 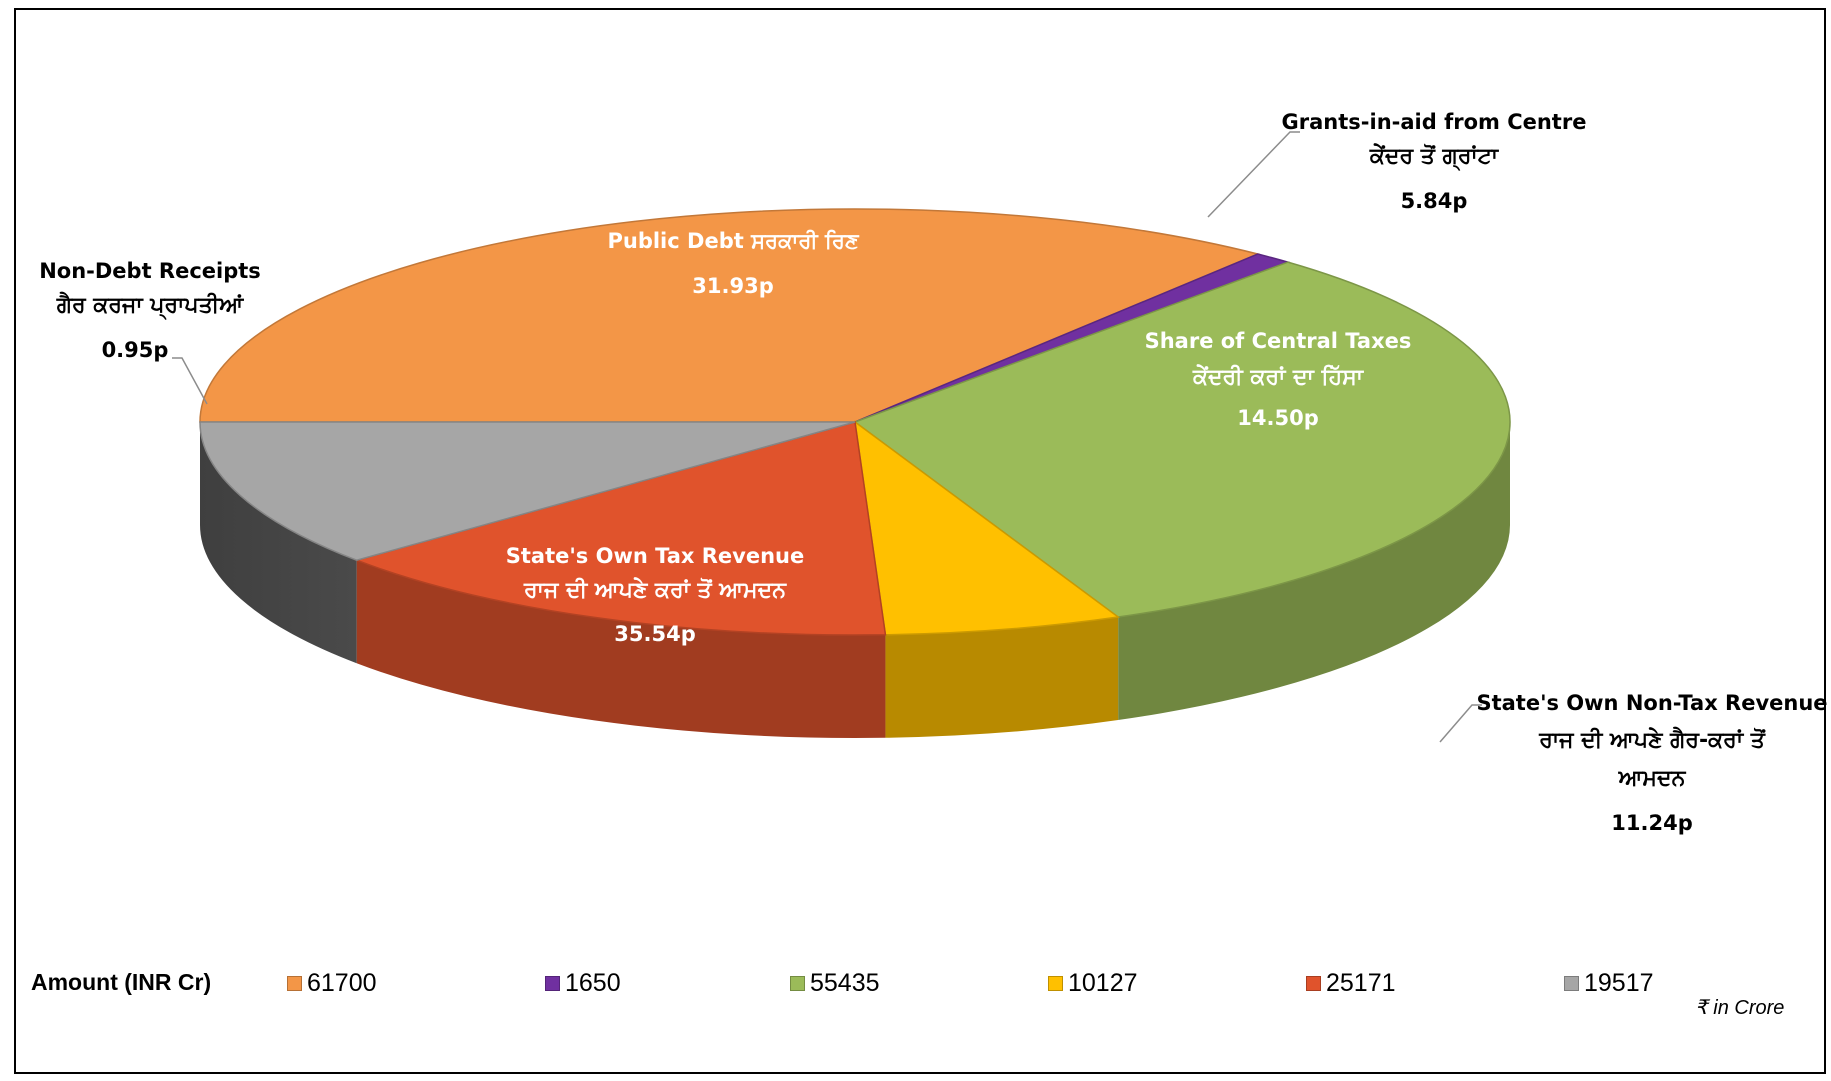 I want to click on label-non-debt-pa: ਗੈਰ ਕਰਜਾ ਪ੍ਰਾਪਤੀਆਂ, so click(x=150, y=306).